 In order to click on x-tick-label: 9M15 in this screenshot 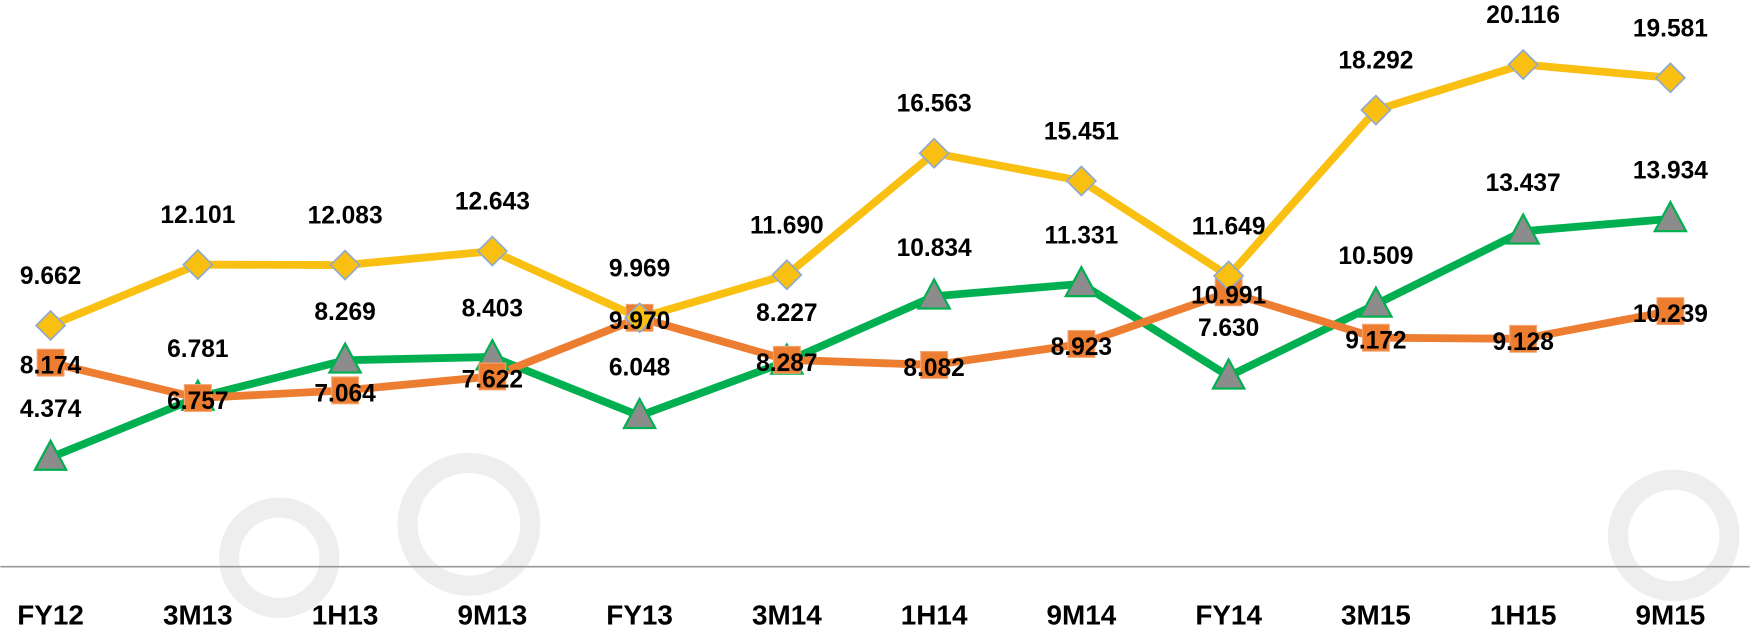, I will do `click(1671, 614)`.